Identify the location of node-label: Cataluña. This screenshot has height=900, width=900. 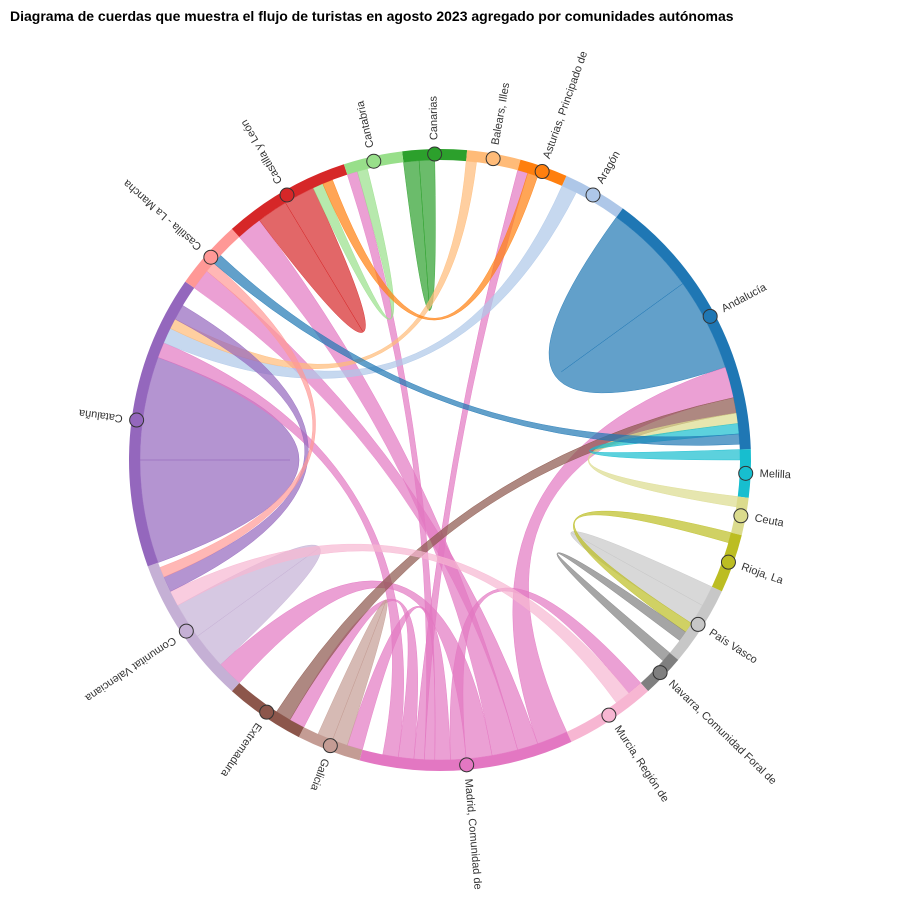
(100, 416).